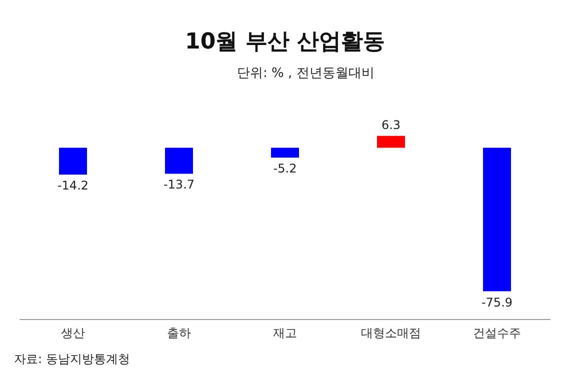 The height and width of the screenshot is (379, 570). What do you see at coordinates (285, 333) in the screenshot?
I see `x-tick-label: 재고` at bounding box center [285, 333].